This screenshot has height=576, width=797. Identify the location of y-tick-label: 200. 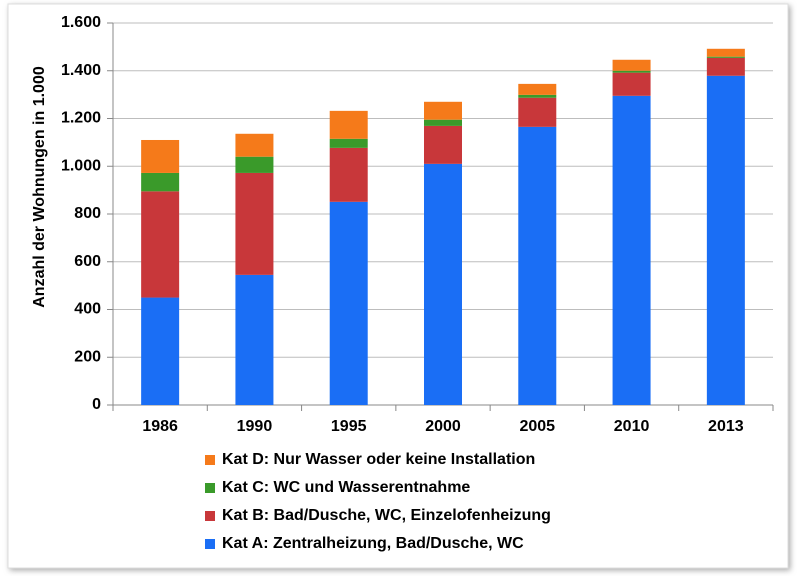
(87, 356).